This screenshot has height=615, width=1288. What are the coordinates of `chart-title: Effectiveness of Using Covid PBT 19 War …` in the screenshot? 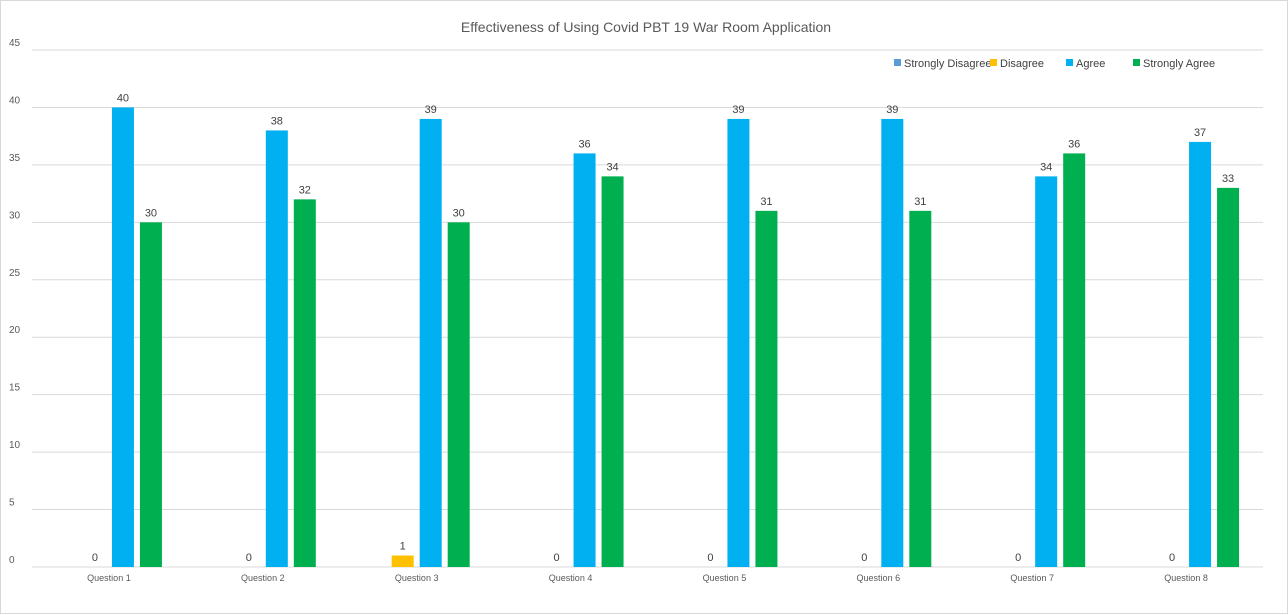 It's located at (646, 27).